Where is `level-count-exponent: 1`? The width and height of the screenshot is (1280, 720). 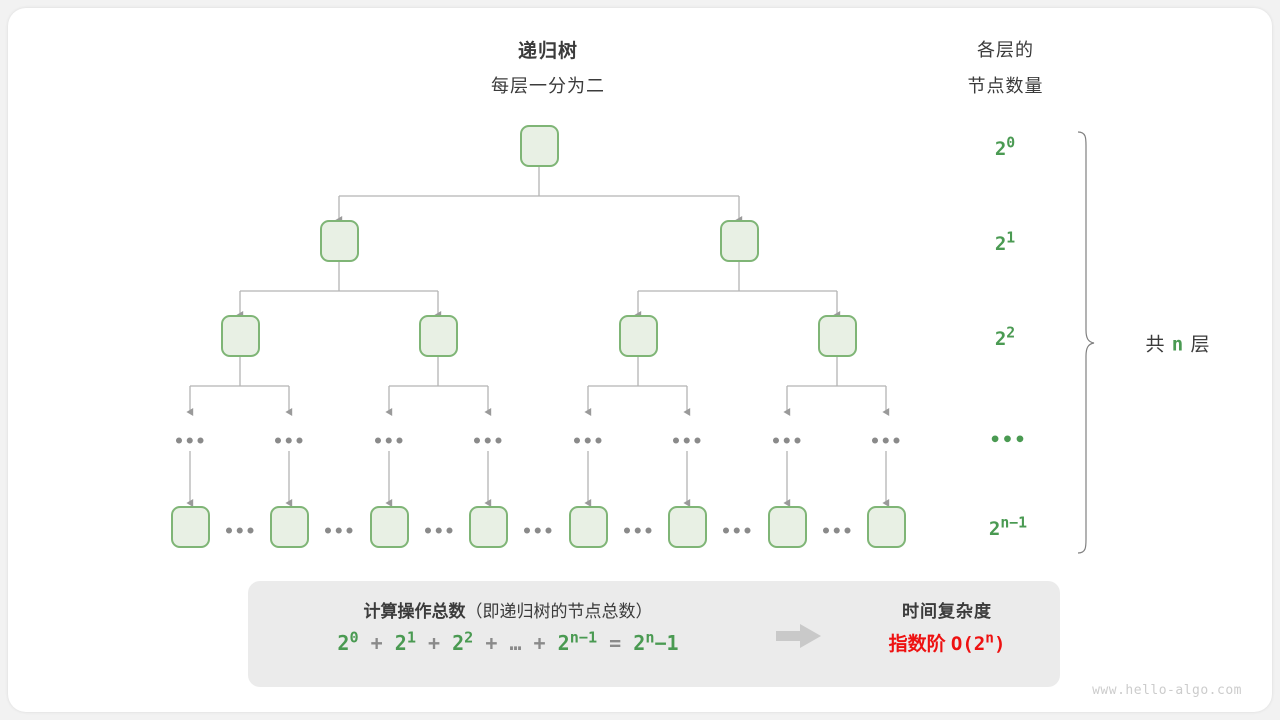
level-count-exponent: 1 is located at coordinates (1011, 238).